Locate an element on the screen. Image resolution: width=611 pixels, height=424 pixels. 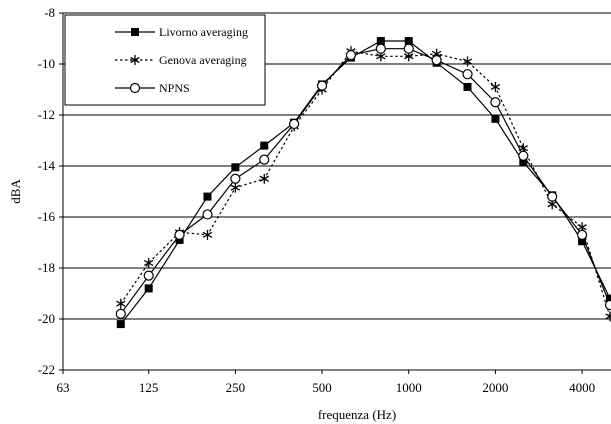
y-tick-label: -22 is located at coordinates (46, 369).